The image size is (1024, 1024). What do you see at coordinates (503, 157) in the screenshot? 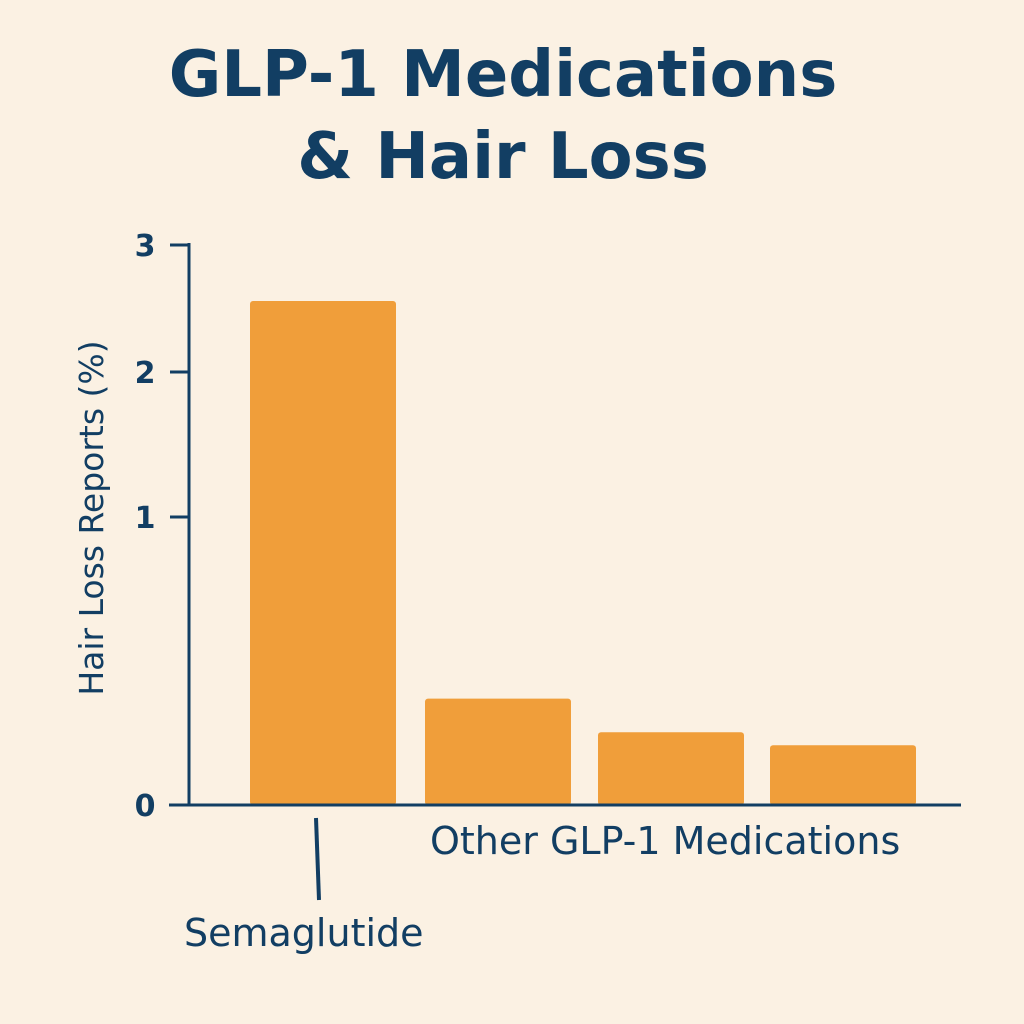
I see `chart-title-line-2: & Hair Loss` at bounding box center [503, 157].